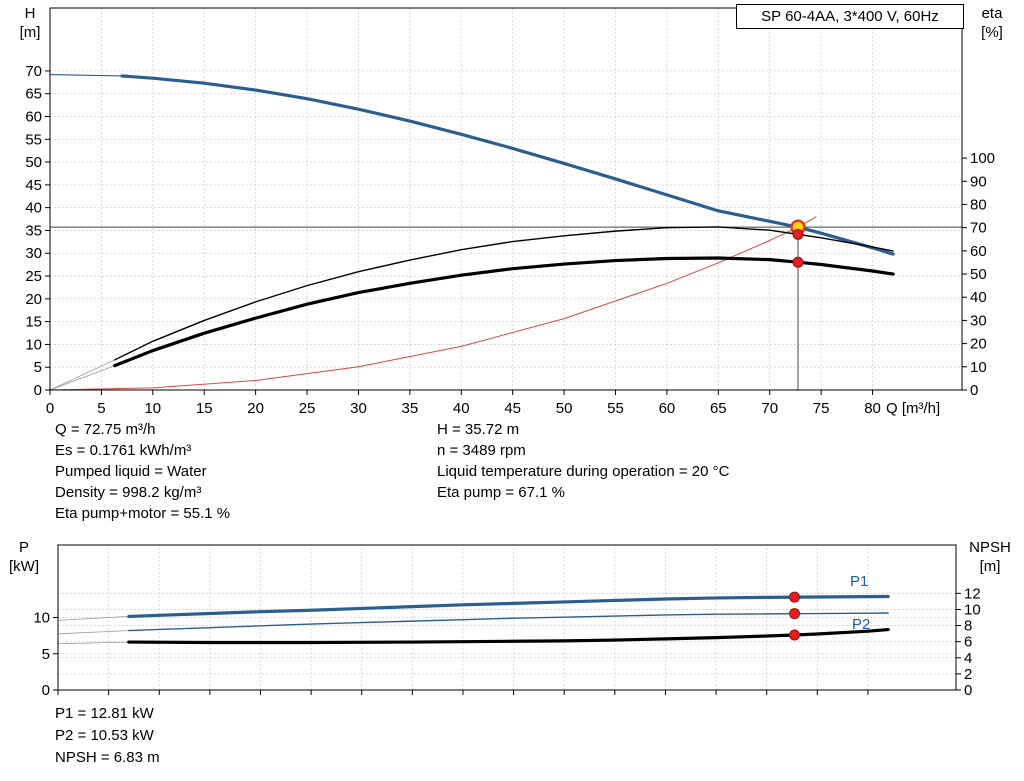 The width and height of the screenshot is (1024, 781). Describe the element at coordinates (105, 429) in the screenshot. I see `flow-value-line: Q = 72.75 m³/h` at that location.